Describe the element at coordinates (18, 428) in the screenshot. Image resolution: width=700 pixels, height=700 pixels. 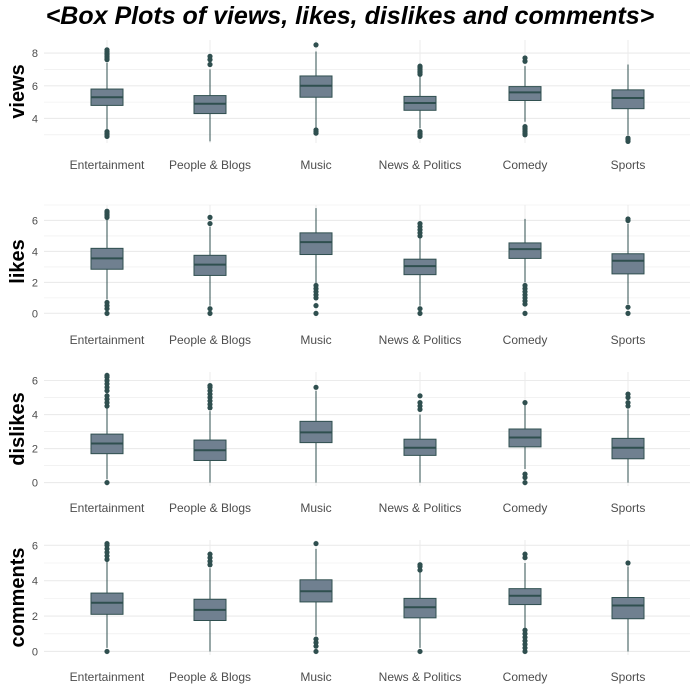
I see `y-axis-label: dislikes` at that location.